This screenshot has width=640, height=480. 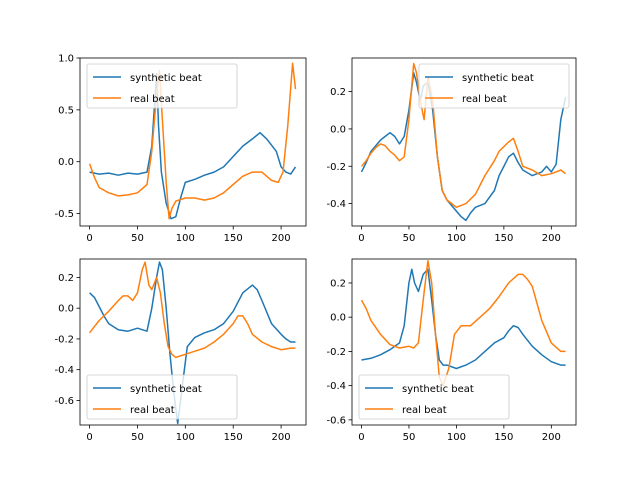 What do you see at coordinates (66, 110) in the screenshot?
I see `y-tick-label: 0.5` at bounding box center [66, 110].